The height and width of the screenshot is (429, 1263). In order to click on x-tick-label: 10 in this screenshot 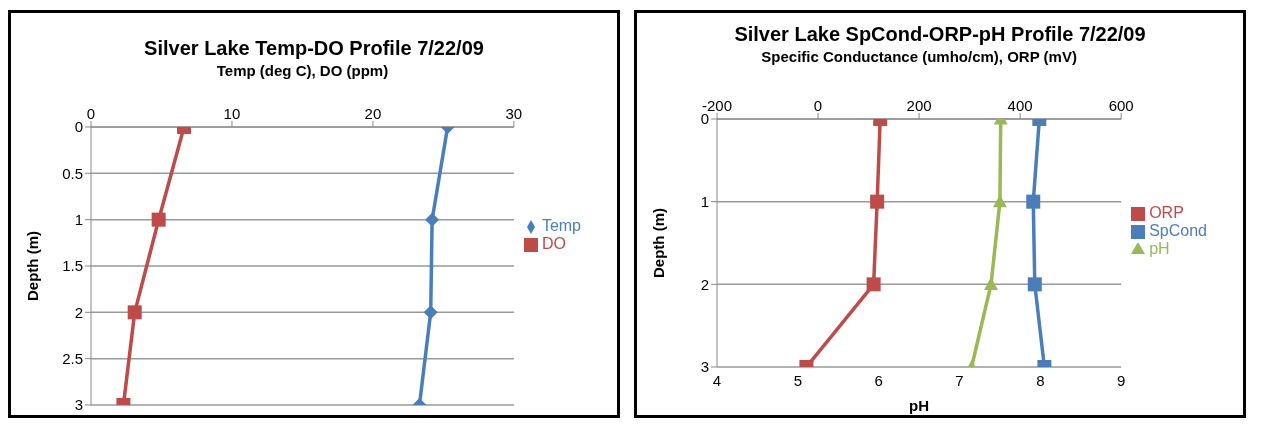, I will do `click(232, 113)`.